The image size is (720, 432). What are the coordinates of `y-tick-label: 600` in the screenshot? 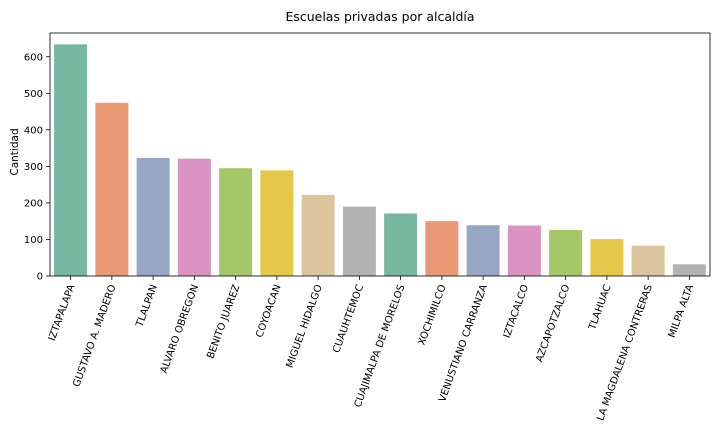 It's located at (33, 57).